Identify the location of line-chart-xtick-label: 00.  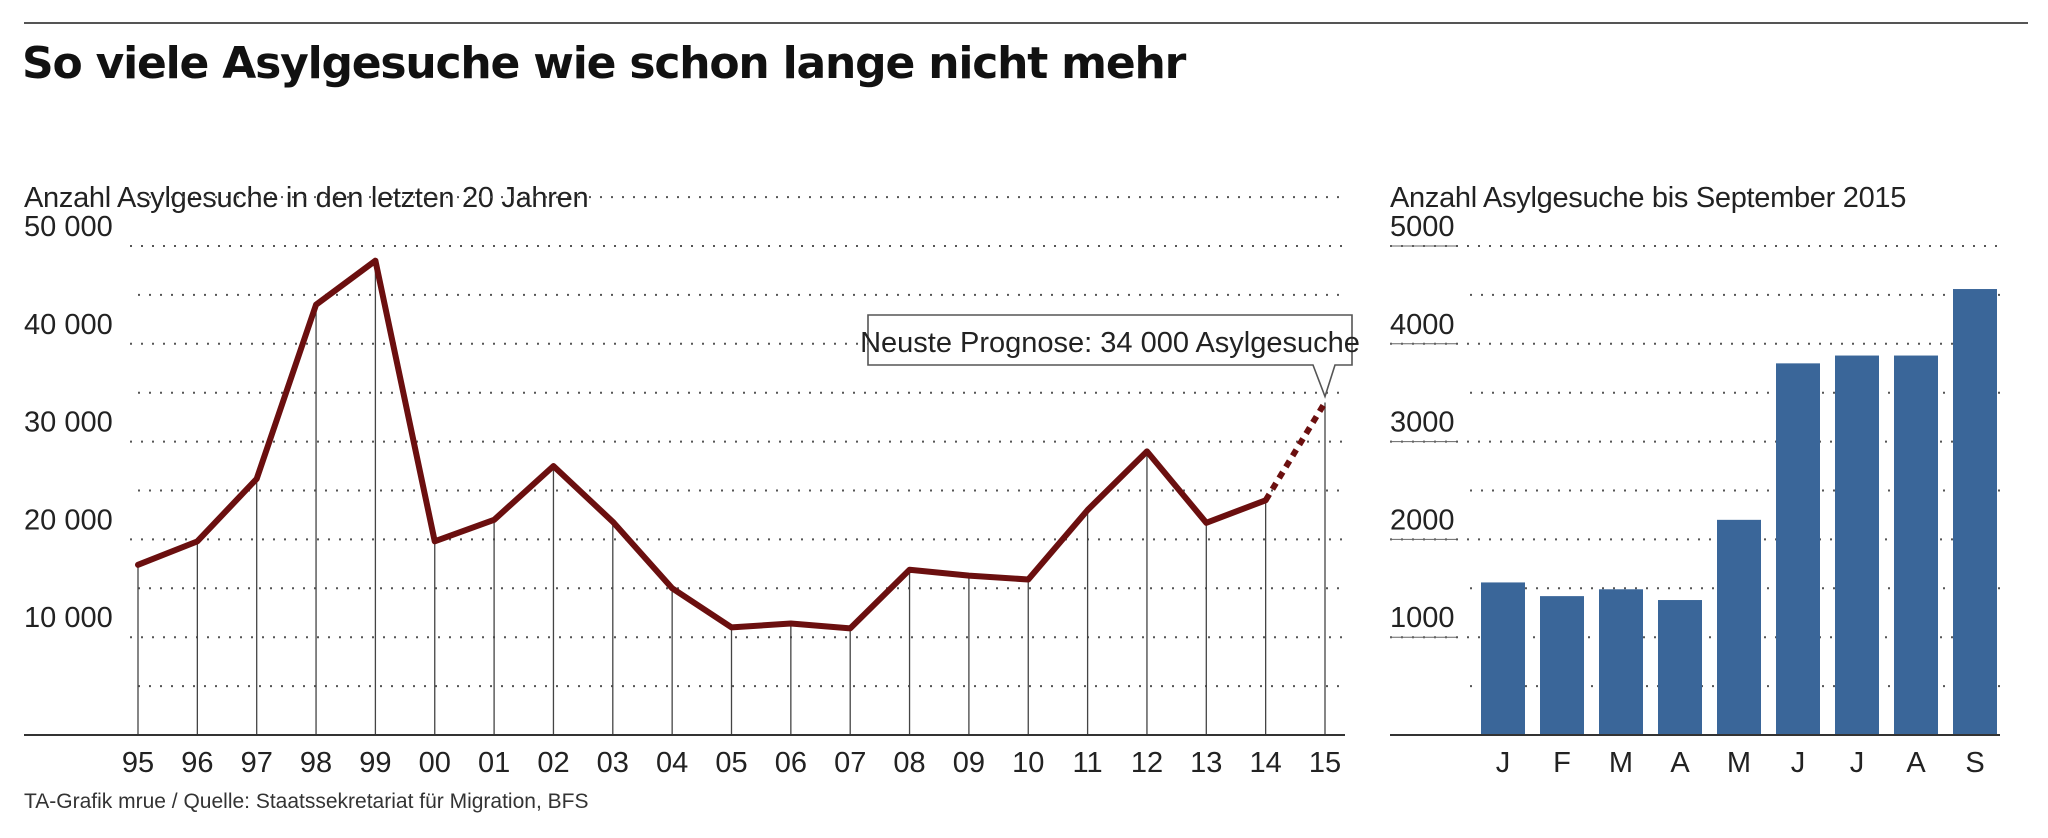
(435, 763).